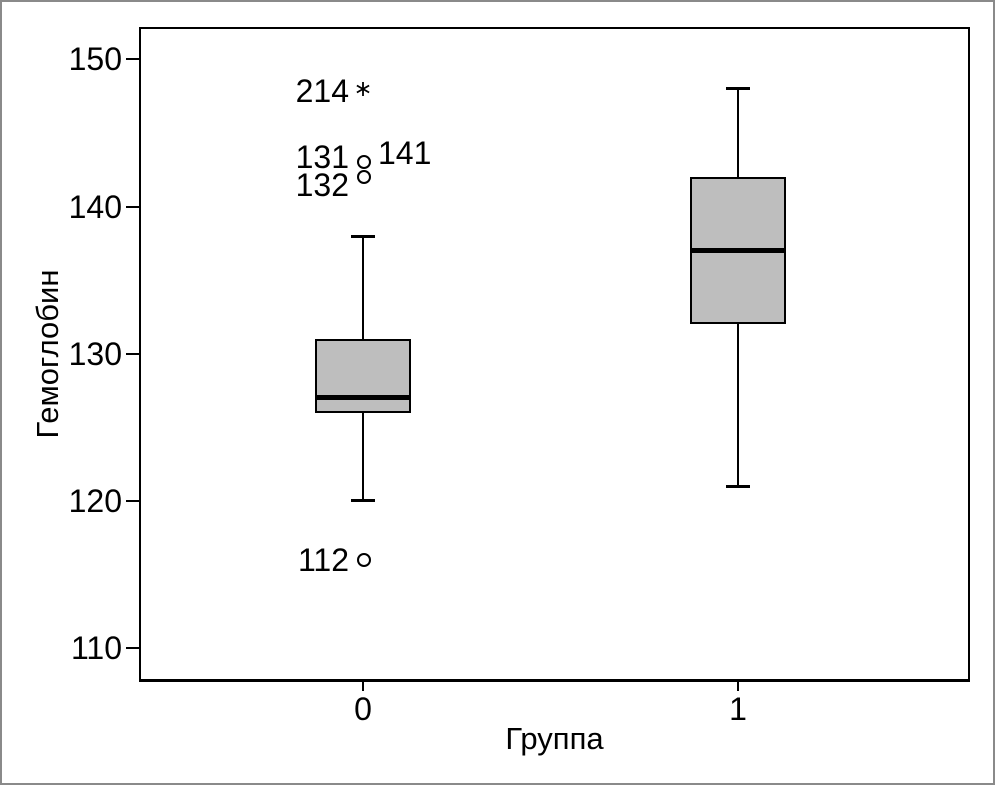  I want to click on outlier-case-label: 132, so click(322, 185).